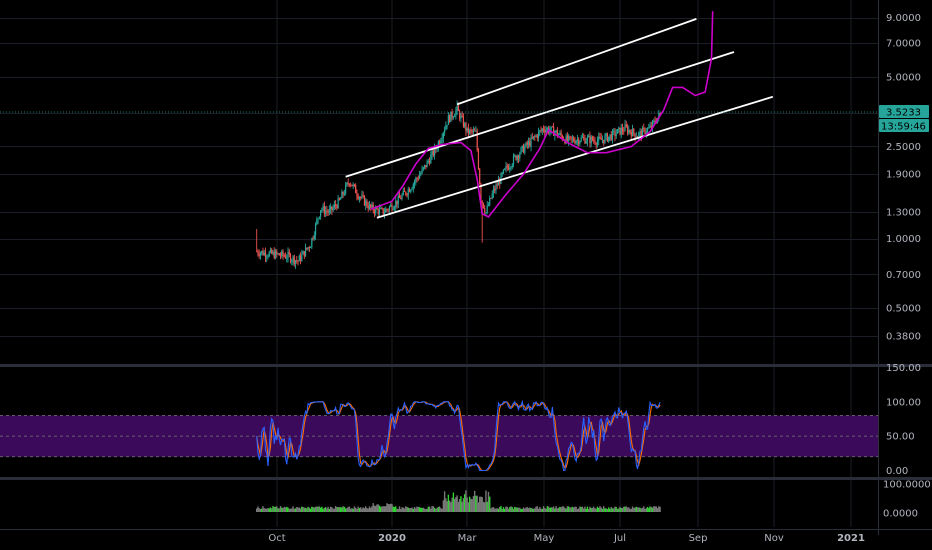 The height and width of the screenshot is (550, 932). I want to click on oscillator-tick-label: 50.00, so click(900, 437).